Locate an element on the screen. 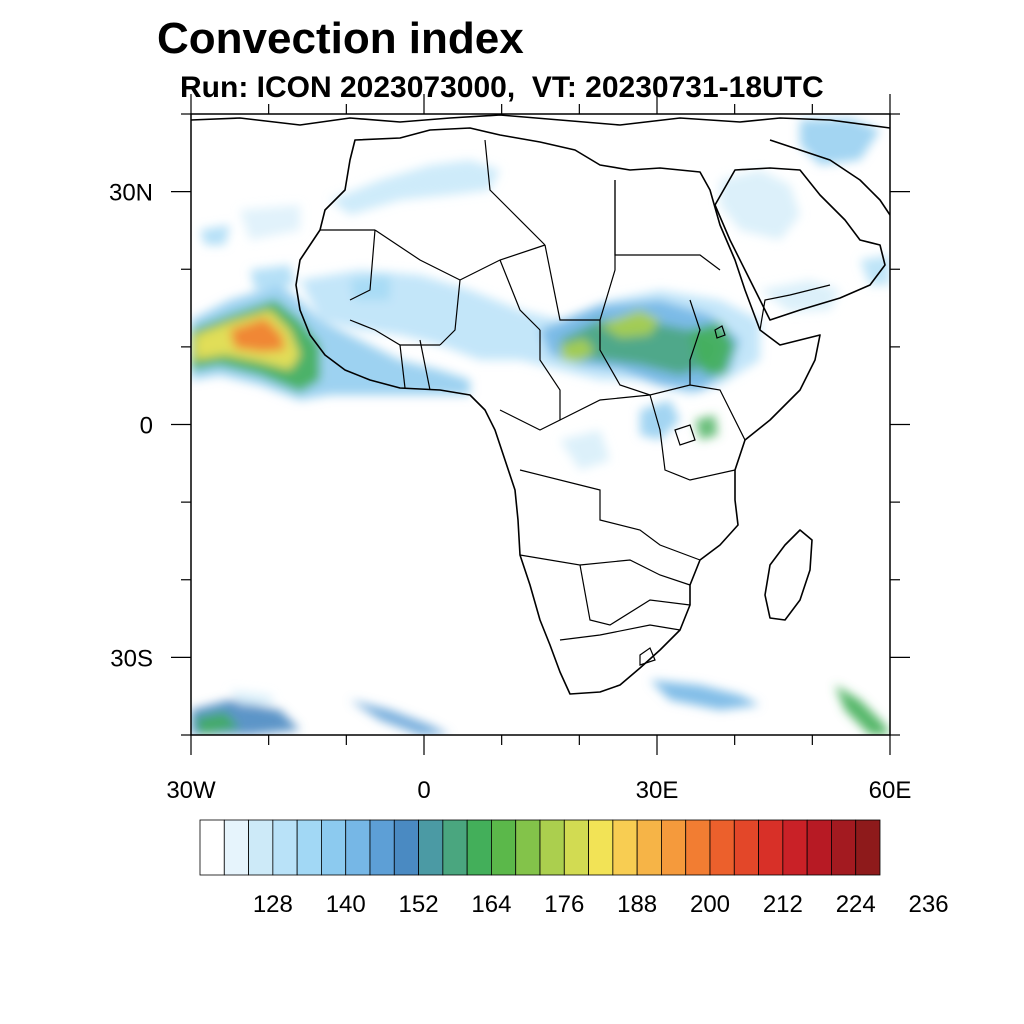 This screenshot has height=1024, width=1024. lon-tick-label: 0 is located at coordinates (423, 790).